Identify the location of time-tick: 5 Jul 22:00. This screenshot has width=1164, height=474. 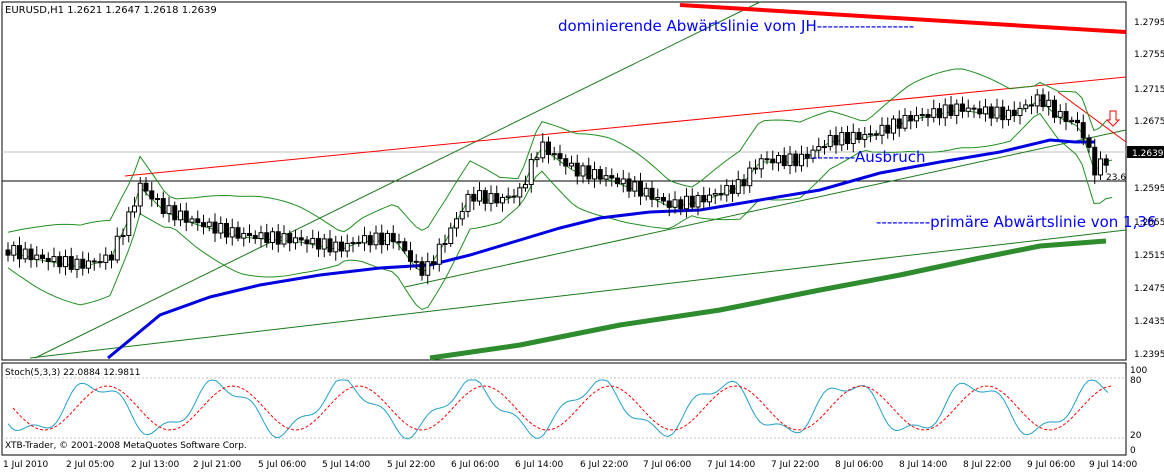
(411, 465).